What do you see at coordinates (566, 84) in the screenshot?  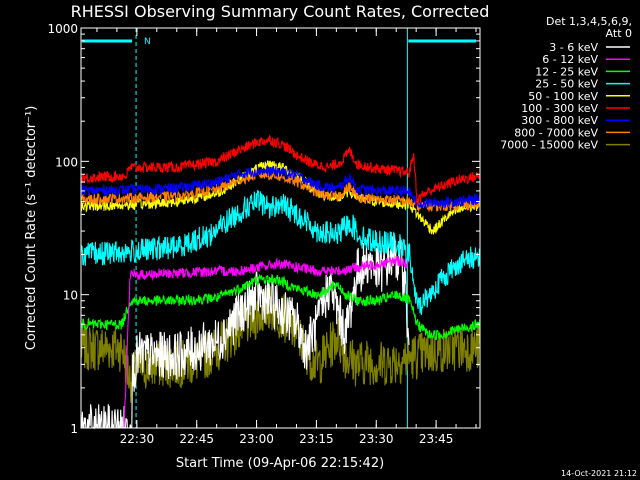 I see `legend-label: 25 - 50 keV` at bounding box center [566, 84].